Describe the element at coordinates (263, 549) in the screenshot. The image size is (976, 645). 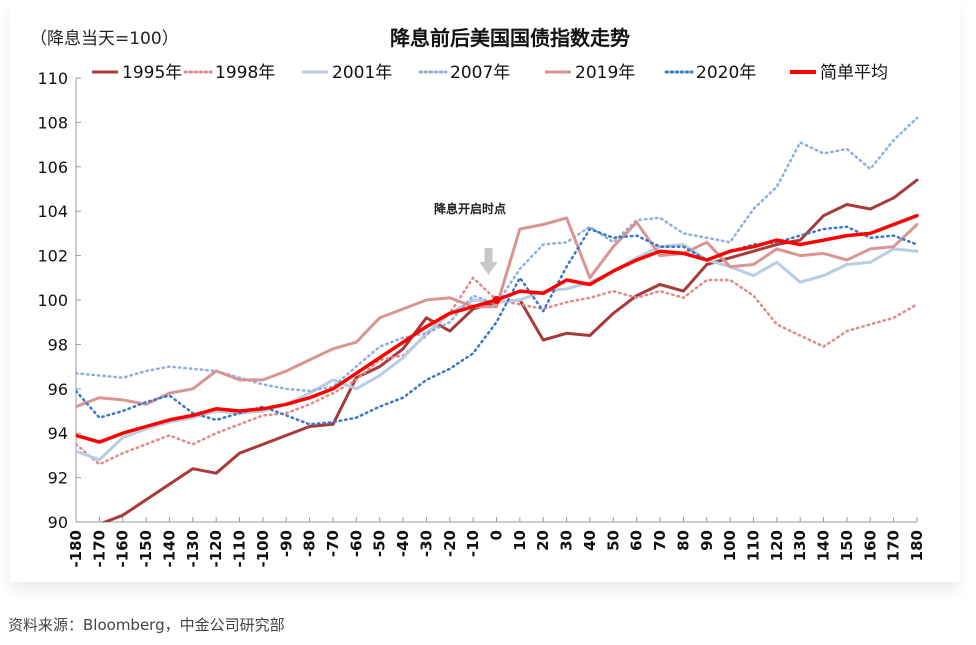
I see `x-tick-label: -100` at that location.